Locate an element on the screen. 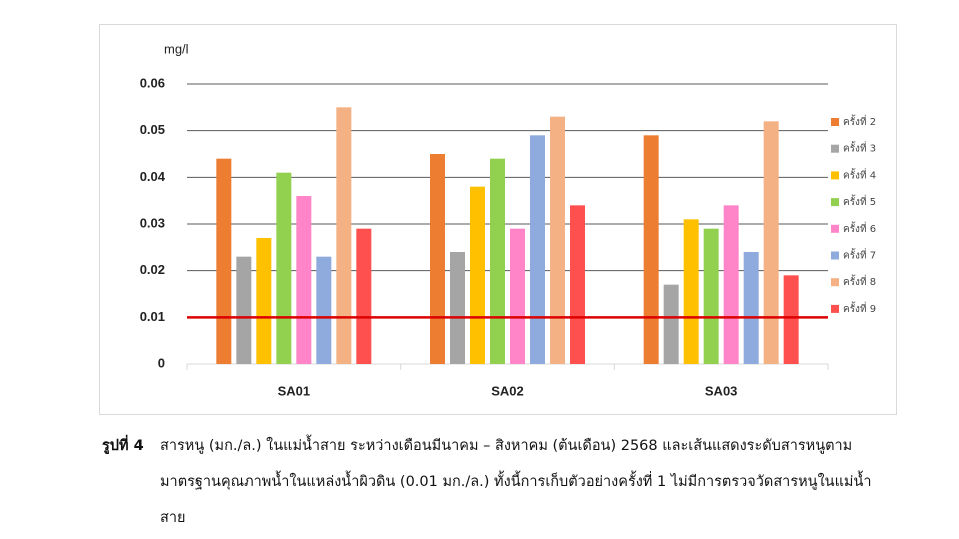 Image resolution: width=959 pixels, height=539 pixels. x-tick-label: SA03 is located at coordinates (721, 390).